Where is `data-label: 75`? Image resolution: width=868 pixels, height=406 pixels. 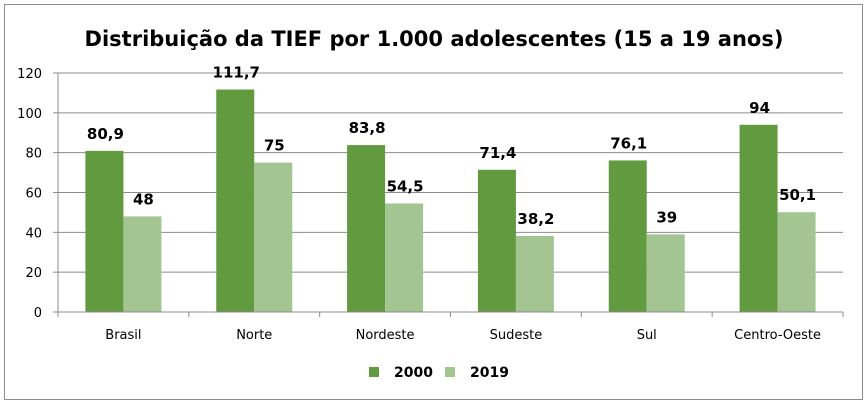 data-label: 75 is located at coordinates (274, 146).